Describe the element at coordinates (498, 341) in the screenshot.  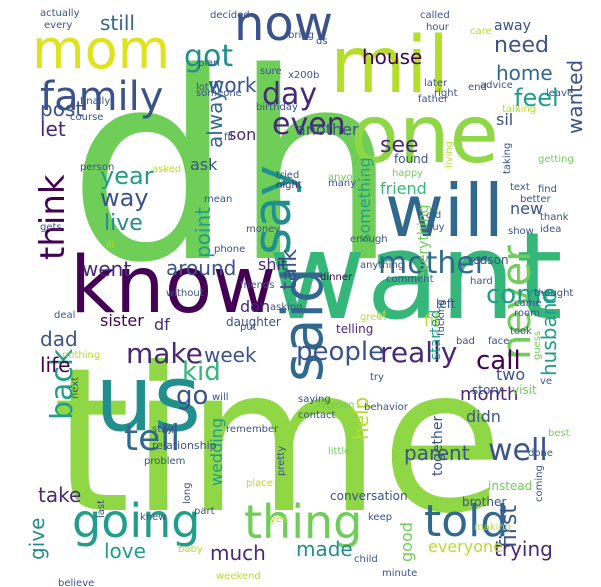
I see `word-face: face` at that location.